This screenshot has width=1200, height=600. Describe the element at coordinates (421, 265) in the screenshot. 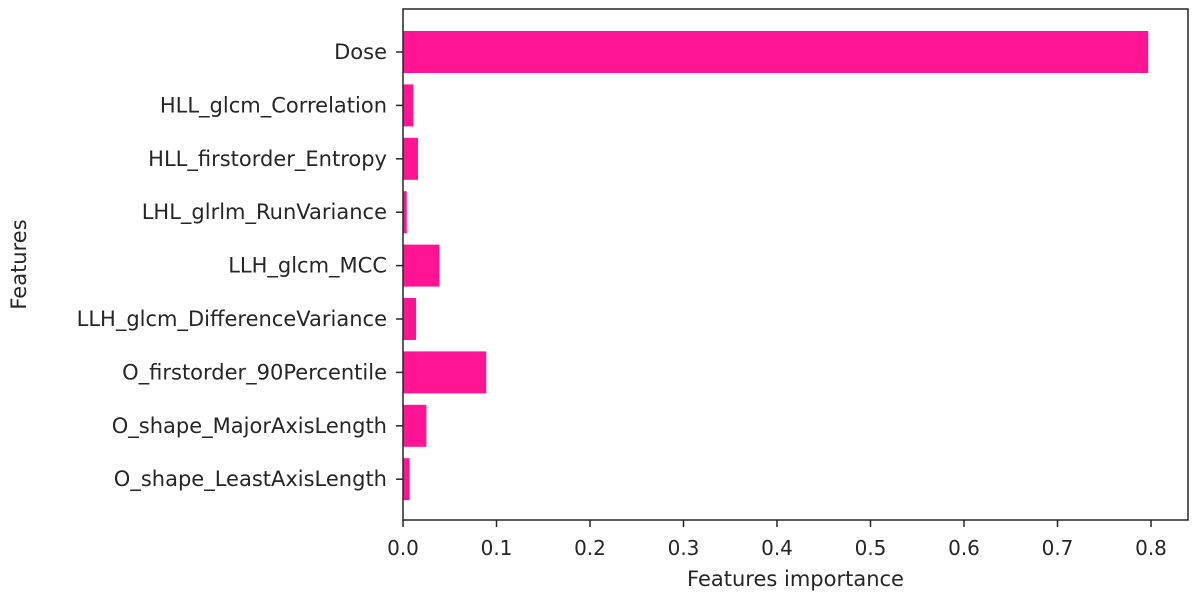

I see `bar-LLH_glcm_MCC` at that location.